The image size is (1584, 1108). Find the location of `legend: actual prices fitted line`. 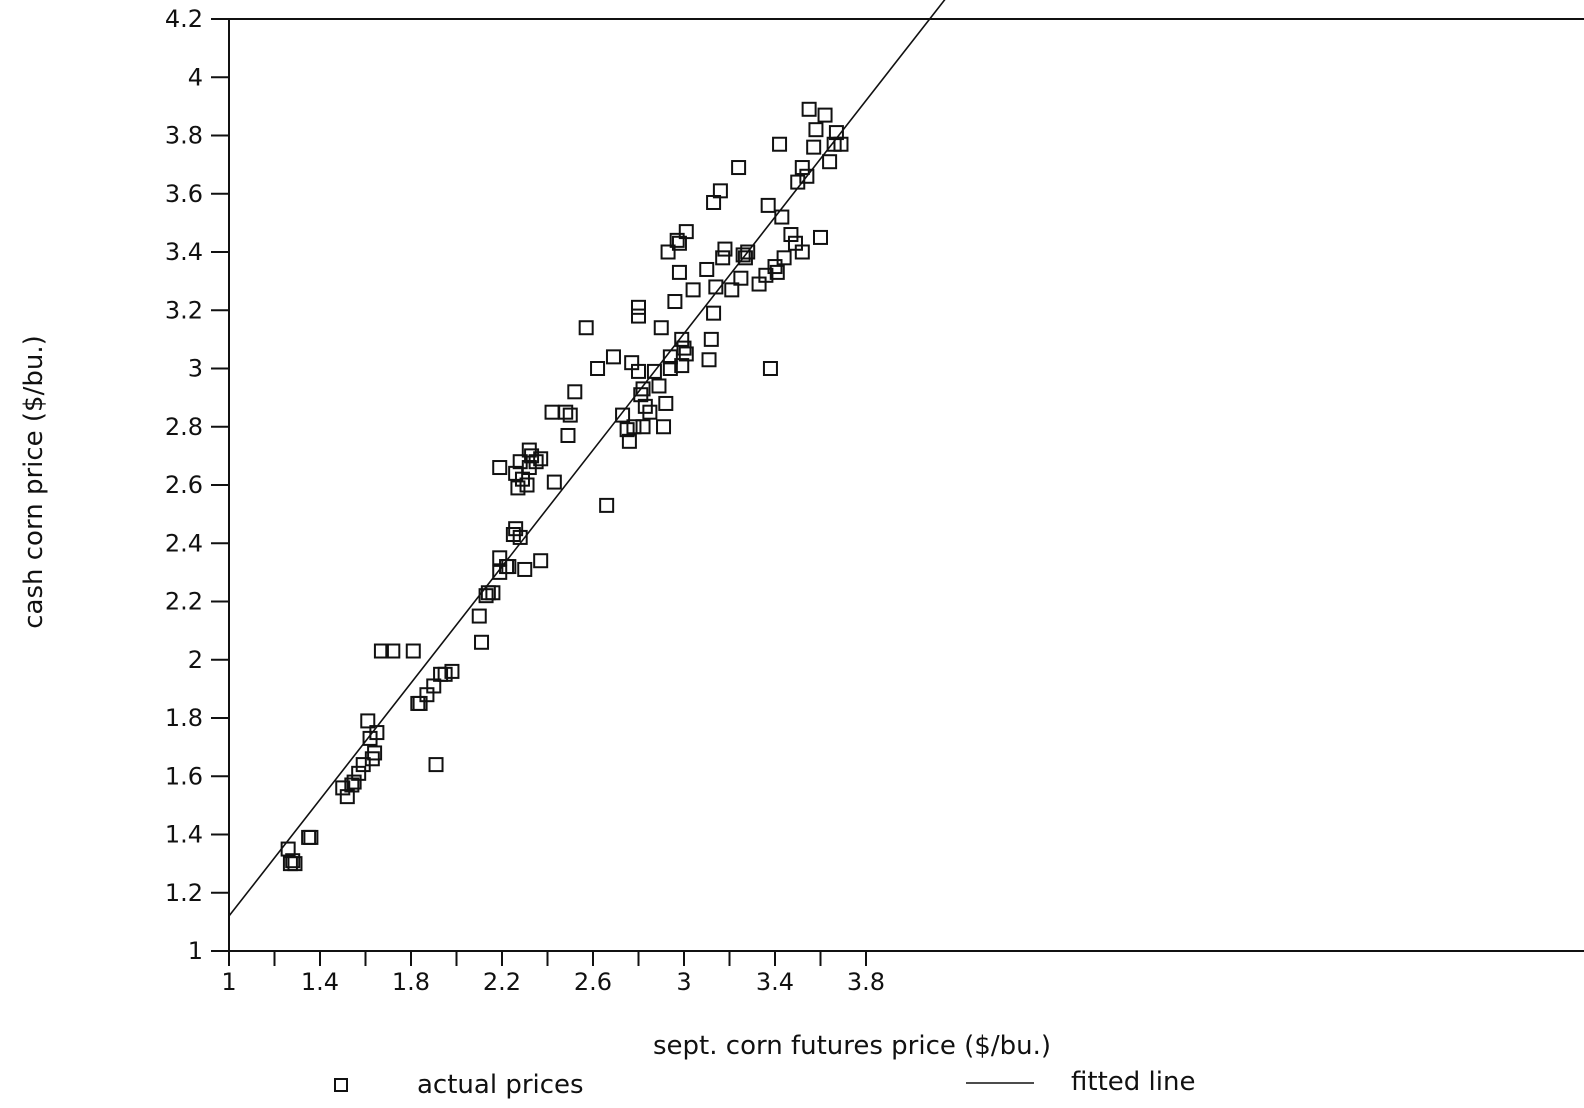

legend: actual prices fitted line is located at coordinates (764, 1083).